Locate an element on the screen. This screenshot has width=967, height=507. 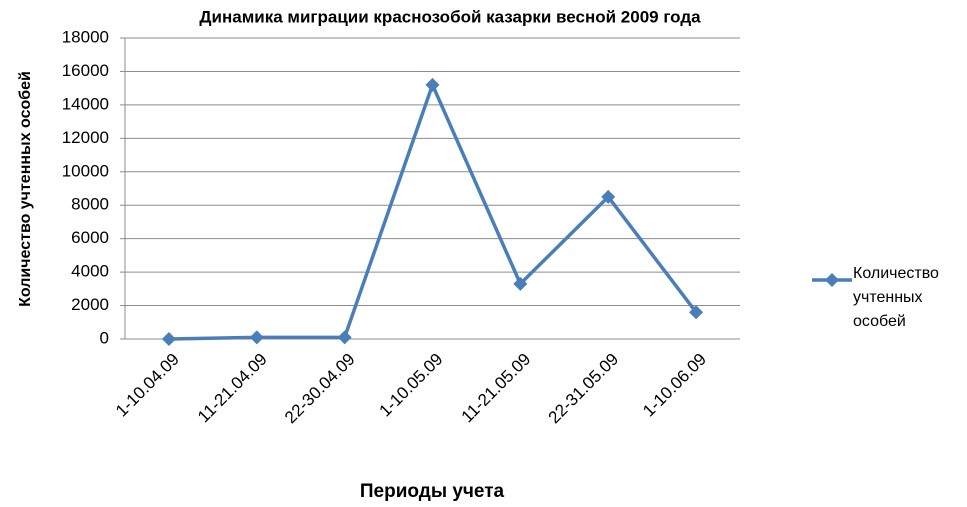
y-tick-label: 10000 is located at coordinates (85, 170).